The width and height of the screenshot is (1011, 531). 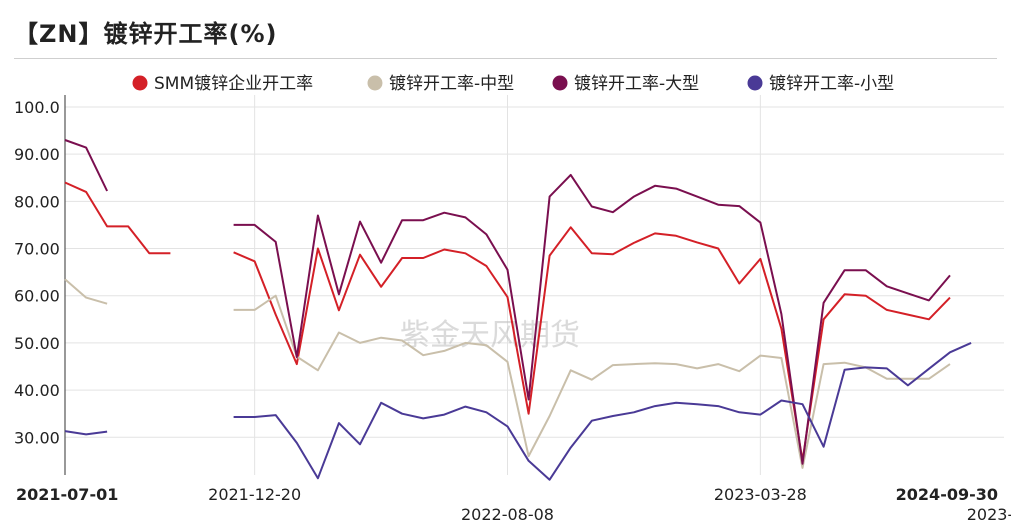 What do you see at coordinates (37, 343) in the screenshot?
I see `y-tick-label: 50.00` at bounding box center [37, 343].